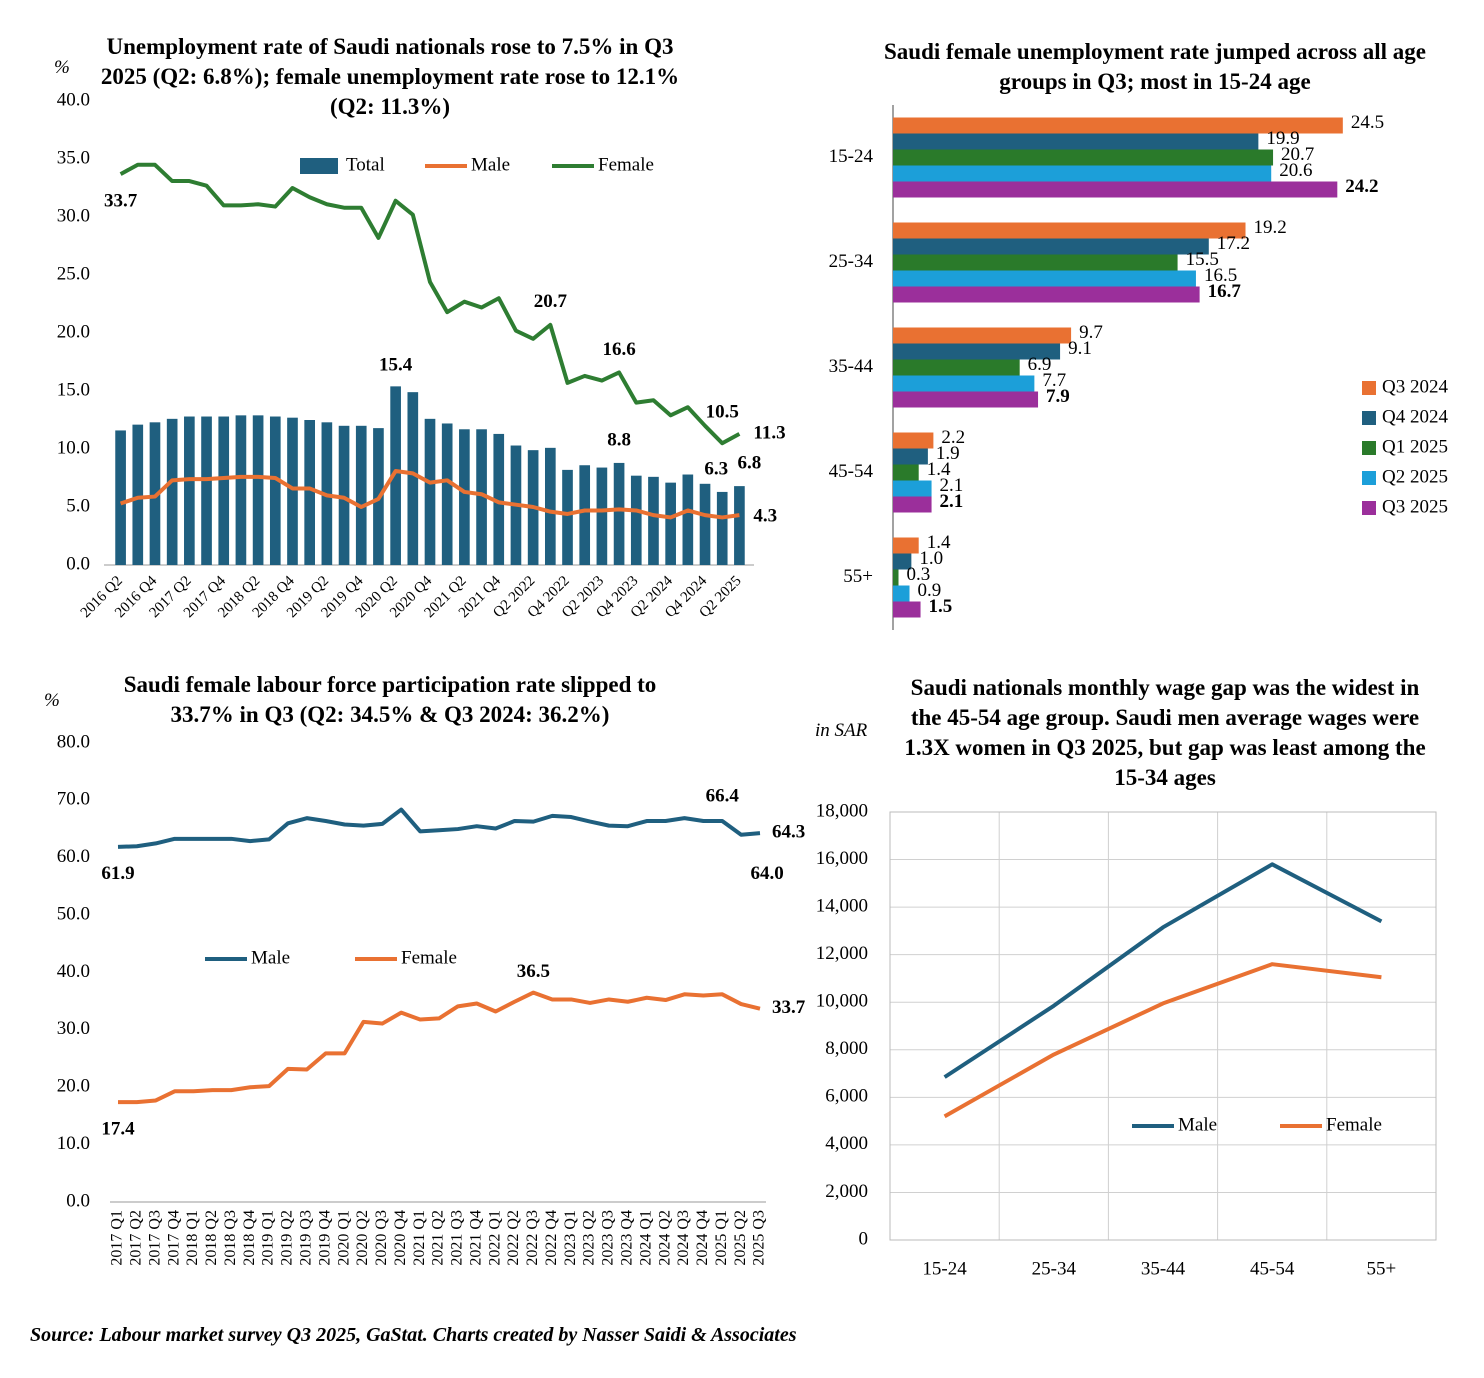 The width and height of the screenshot is (1484, 1378). I want to click on data-label: 10.5, so click(722, 412).